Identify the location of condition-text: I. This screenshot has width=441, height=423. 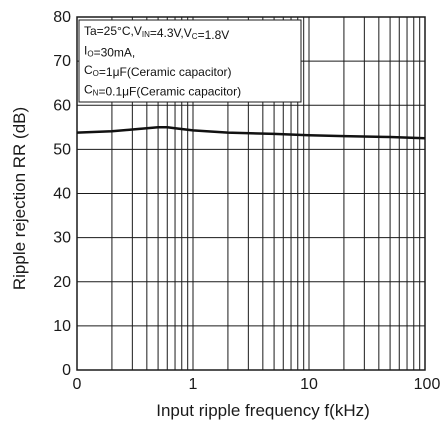
(85, 51).